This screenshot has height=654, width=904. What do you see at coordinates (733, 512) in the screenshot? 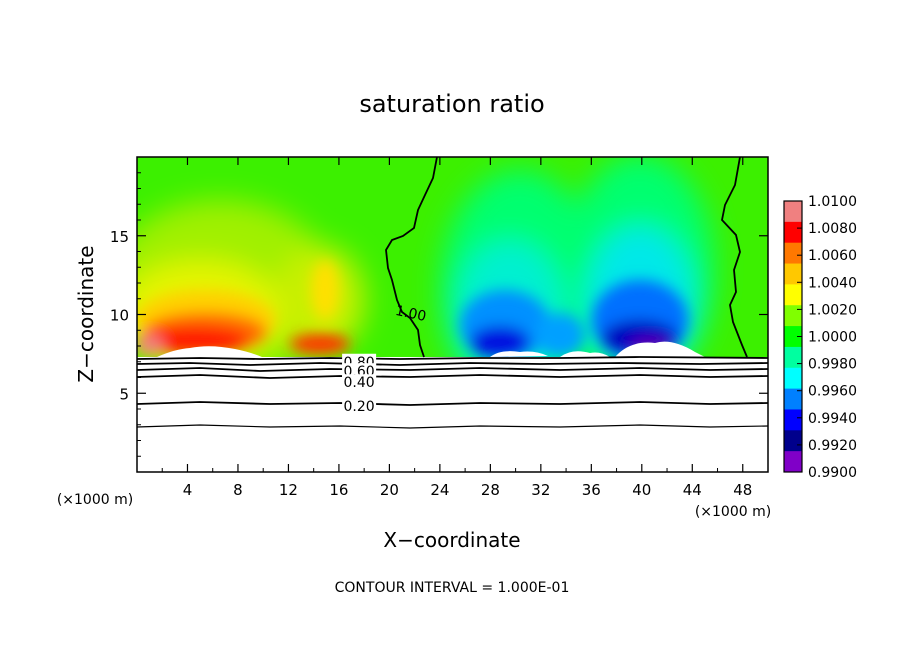
I see `x-unit-right: (×1000 m)` at bounding box center [733, 512].